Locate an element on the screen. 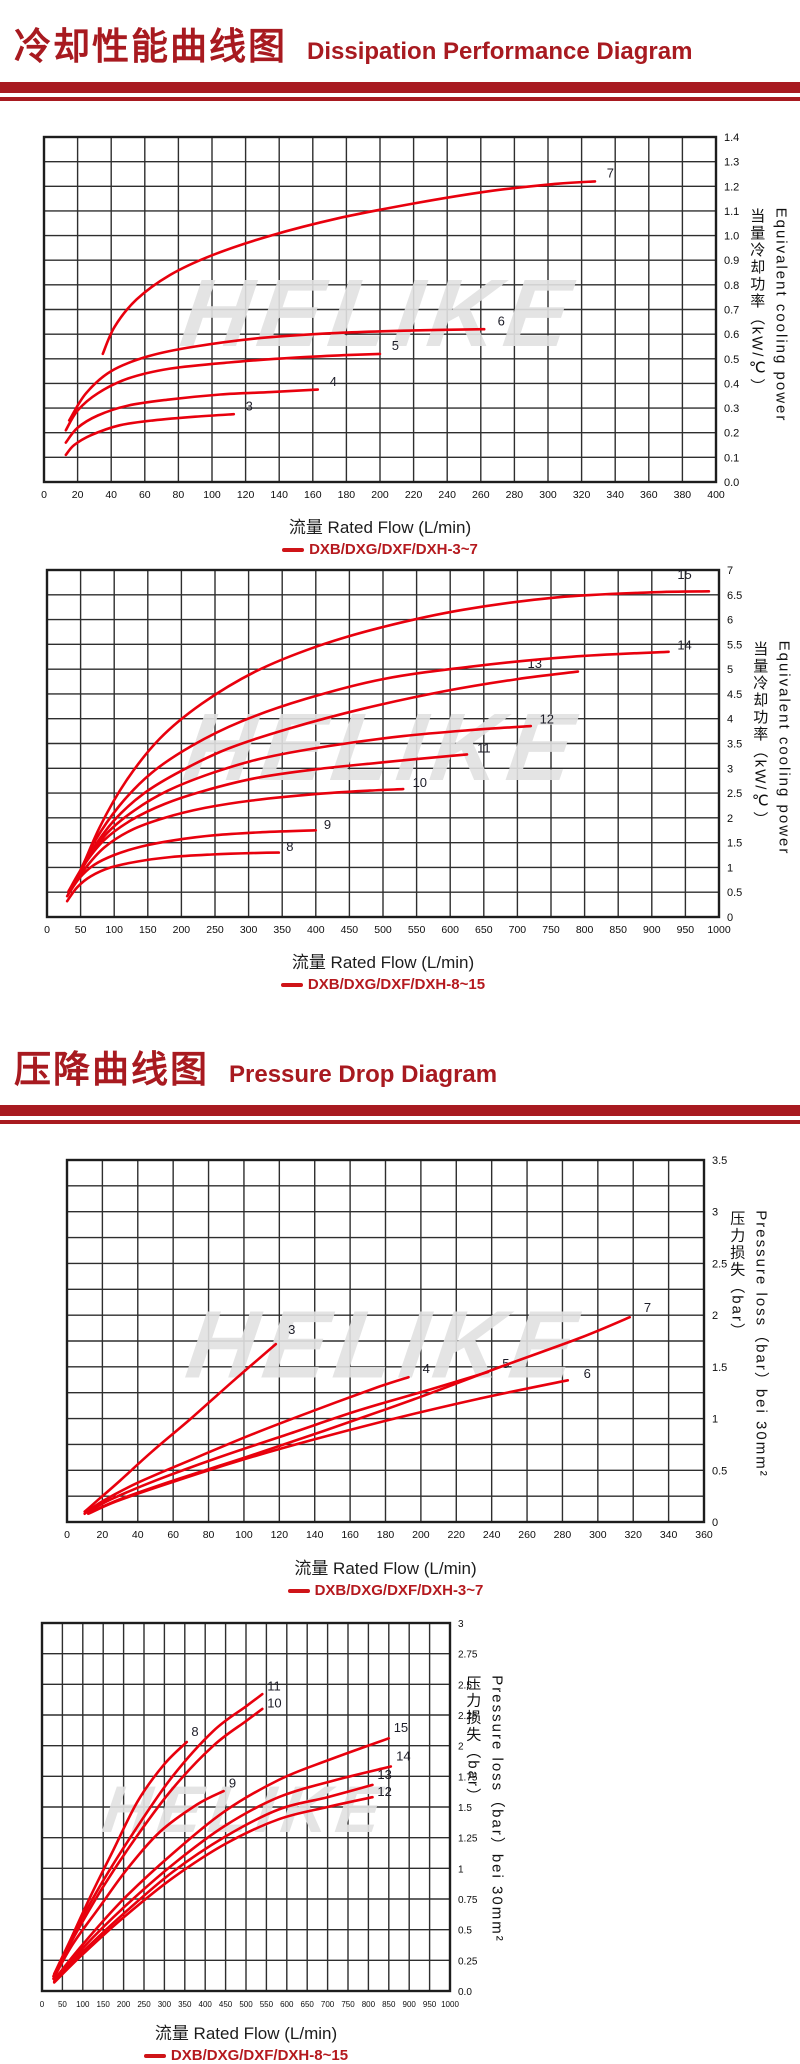 The width and height of the screenshot is (800, 2064). y-tick-label: 7 is located at coordinates (730, 571).